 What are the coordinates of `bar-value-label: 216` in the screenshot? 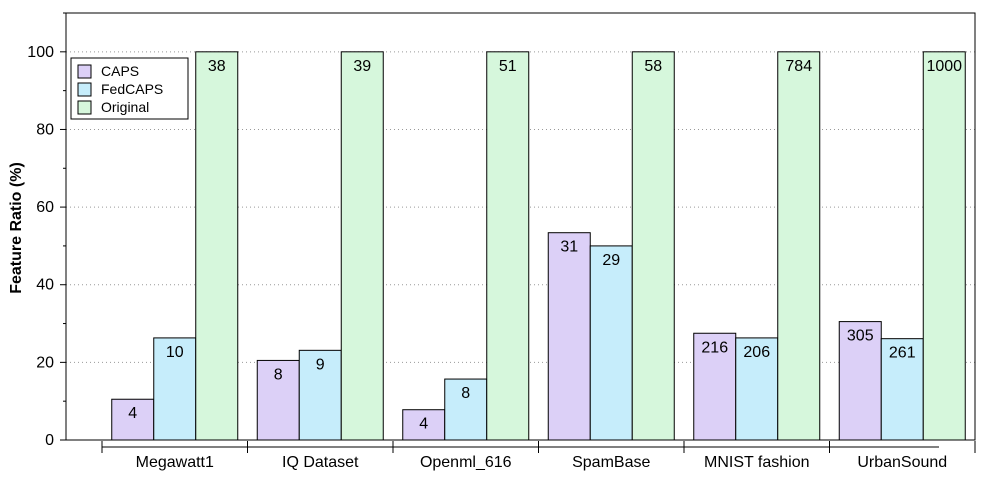 It's located at (714, 347).